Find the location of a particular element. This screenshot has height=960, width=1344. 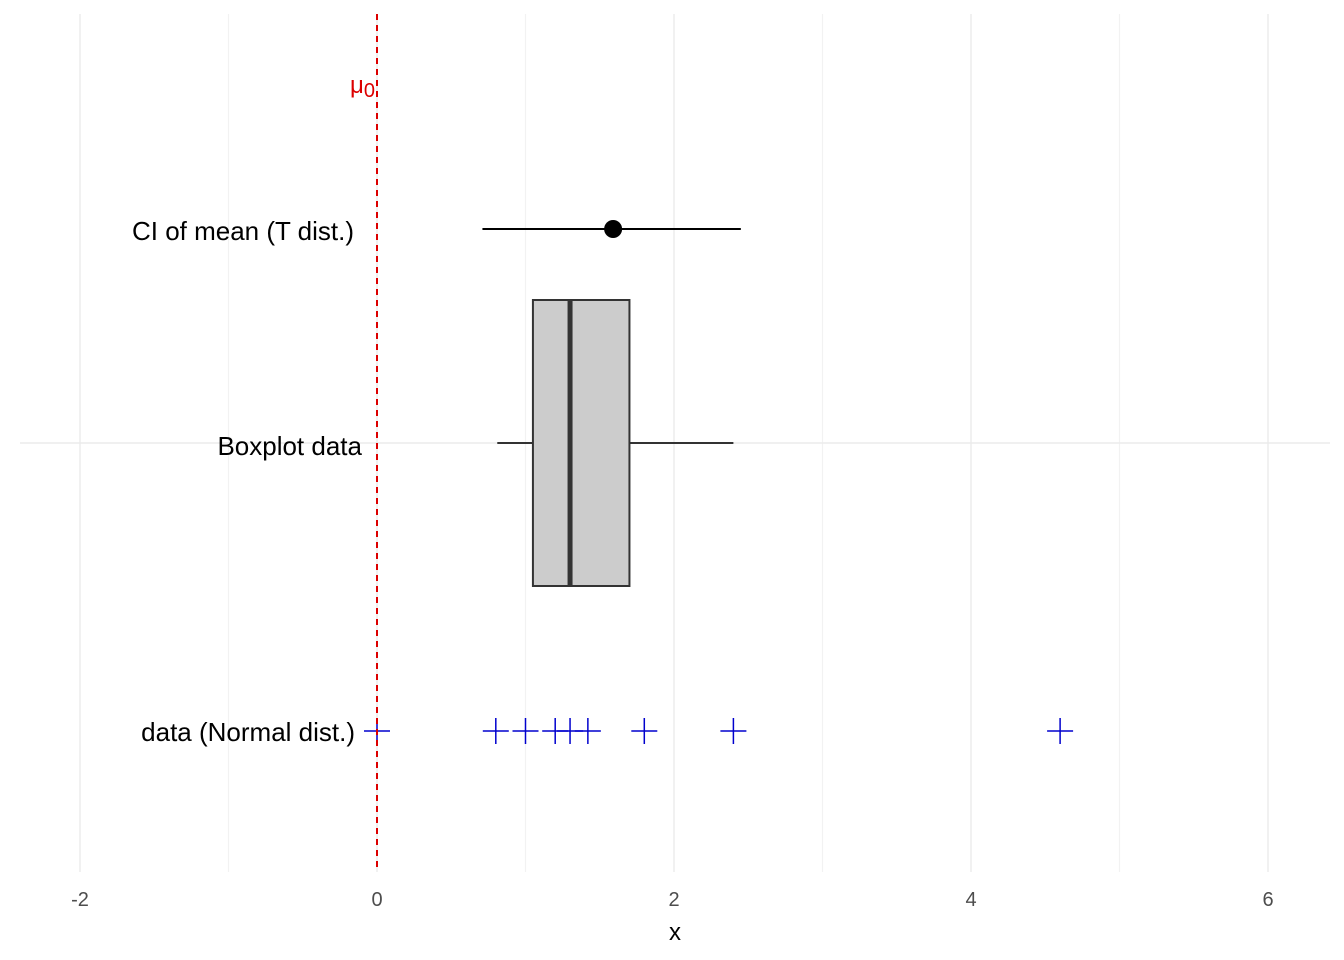

ci-mean-point is located at coordinates (613, 229).